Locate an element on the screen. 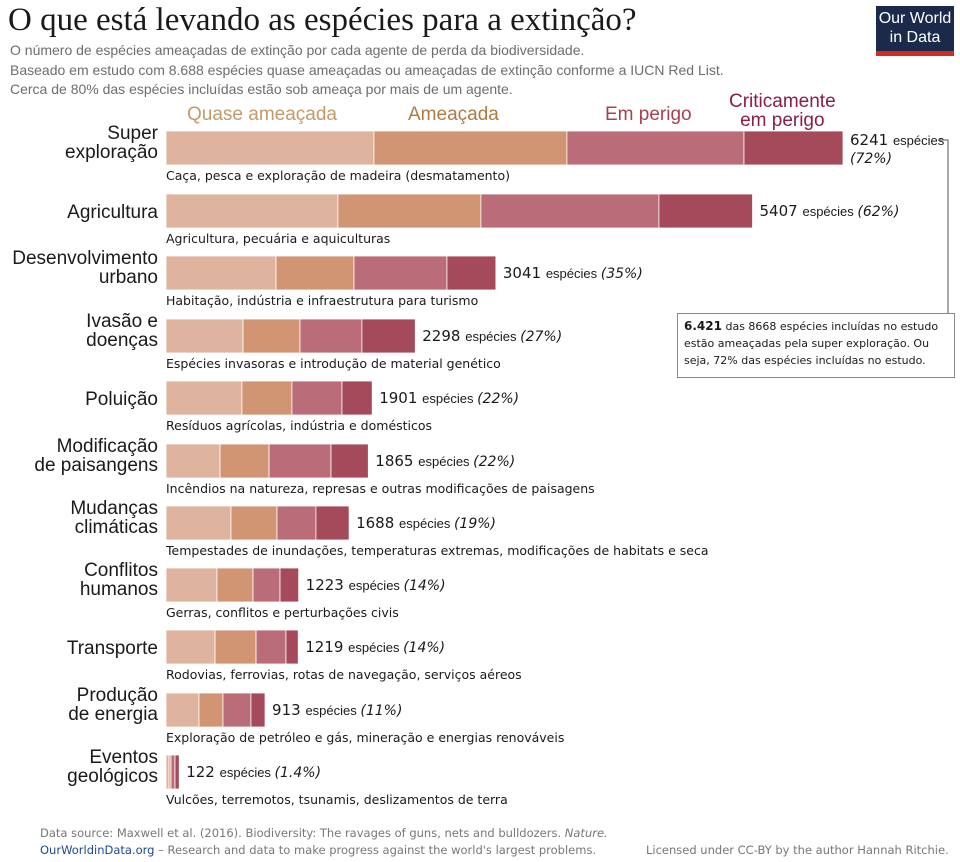  category-label: Produção is located at coordinates (117, 695).